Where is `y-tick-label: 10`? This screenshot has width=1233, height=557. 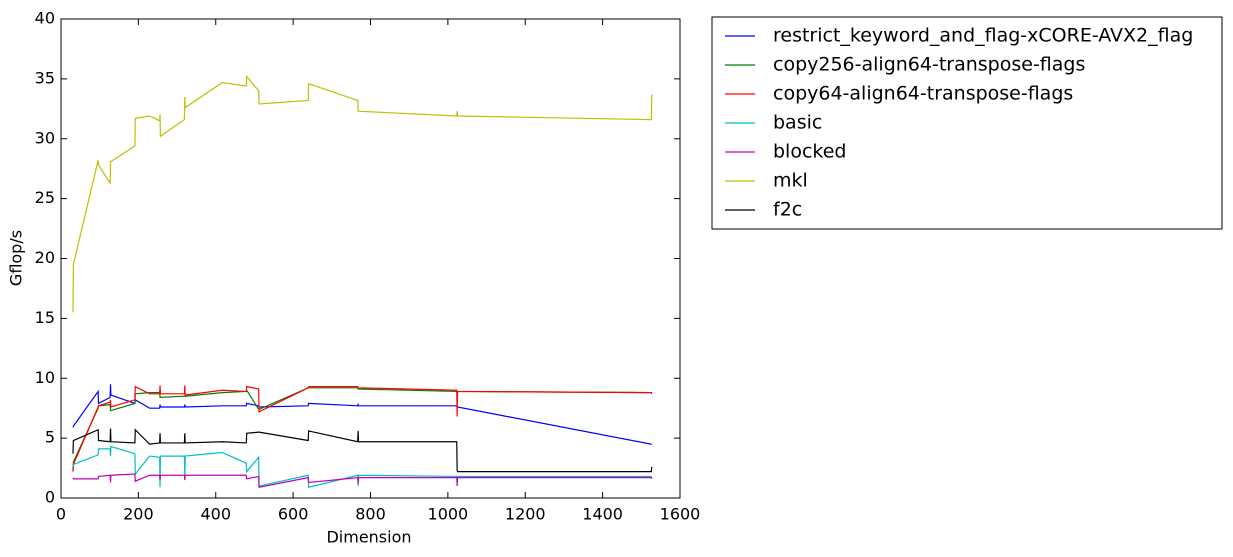
y-tick-label: 10 is located at coordinates (45, 377).